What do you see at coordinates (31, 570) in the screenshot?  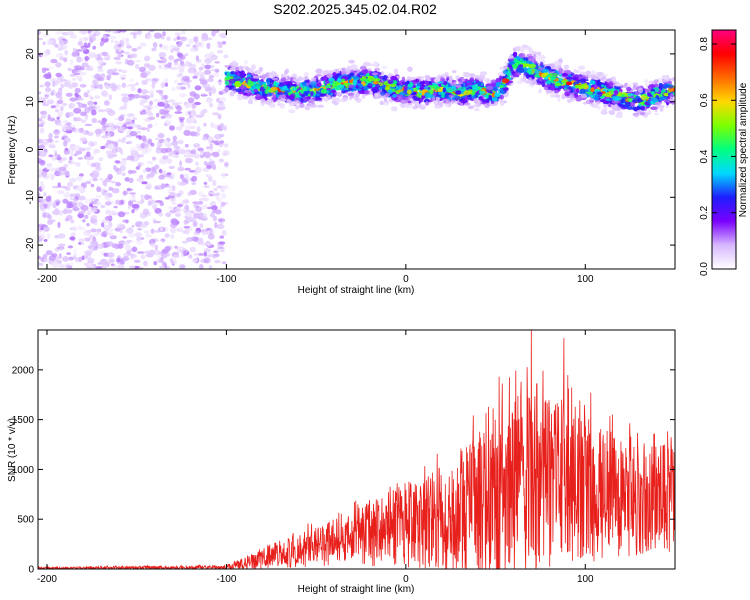 I see `snr-ytick-label: 0` at bounding box center [31, 570].